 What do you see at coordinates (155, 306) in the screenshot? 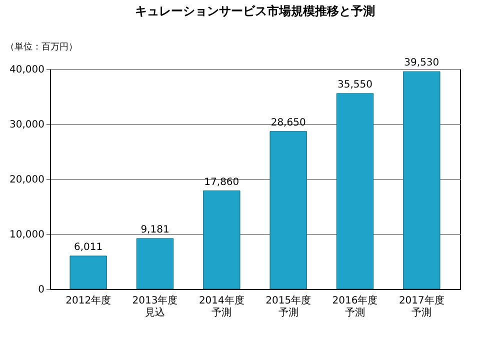
I see `x-tick-label: 2013年度見込` at bounding box center [155, 306].